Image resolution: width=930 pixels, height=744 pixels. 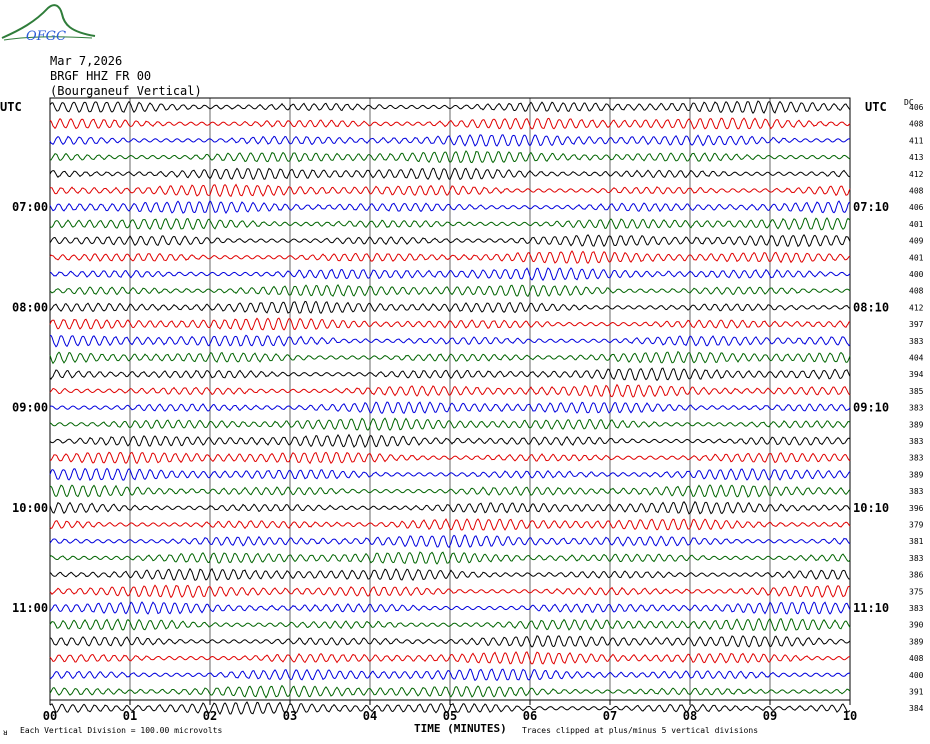 What do you see at coordinates (916, 708) in the screenshot?
I see `dc-offset-label: 384` at bounding box center [916, 708].